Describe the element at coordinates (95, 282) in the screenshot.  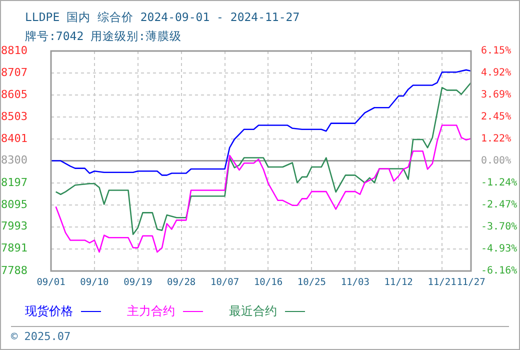
I see `x-tick-label: 09/10` at that location.